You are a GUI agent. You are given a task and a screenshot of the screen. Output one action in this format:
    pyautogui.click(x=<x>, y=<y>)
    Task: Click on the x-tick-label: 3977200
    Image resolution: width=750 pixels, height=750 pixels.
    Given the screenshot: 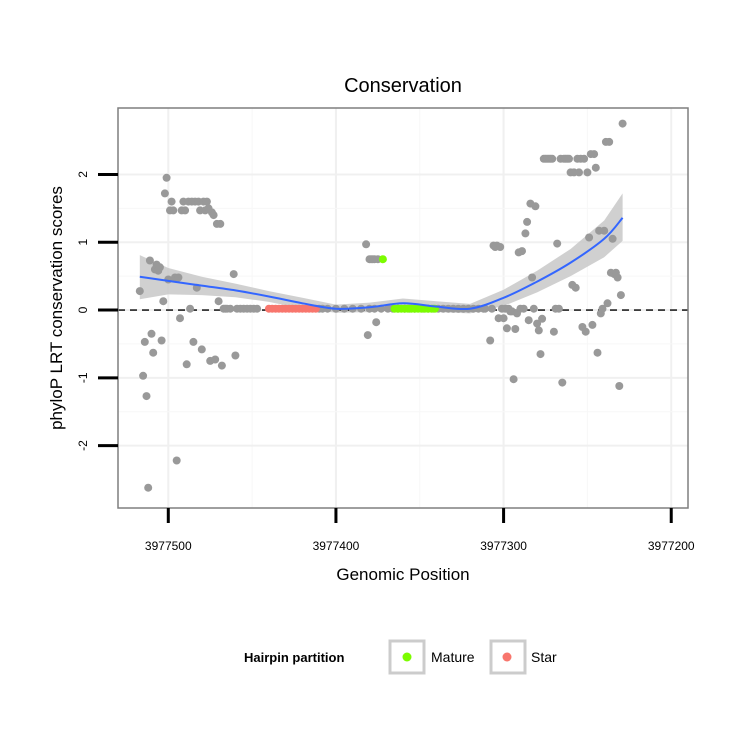 What is the action you would take?
    pyautogui.click(x=671, y=546)
    